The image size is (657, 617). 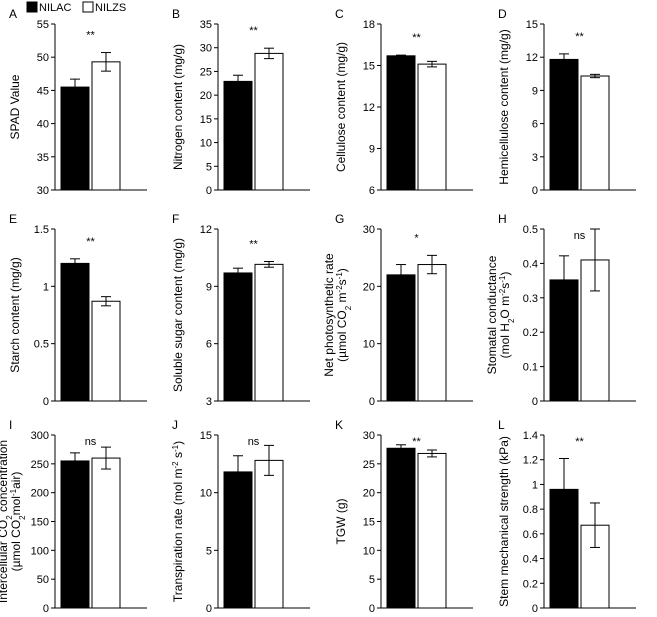 What do you see at coordinates (10, 425) in the screenshot?
I see `panel-i-letter: I` at bounding box center [10, 425].